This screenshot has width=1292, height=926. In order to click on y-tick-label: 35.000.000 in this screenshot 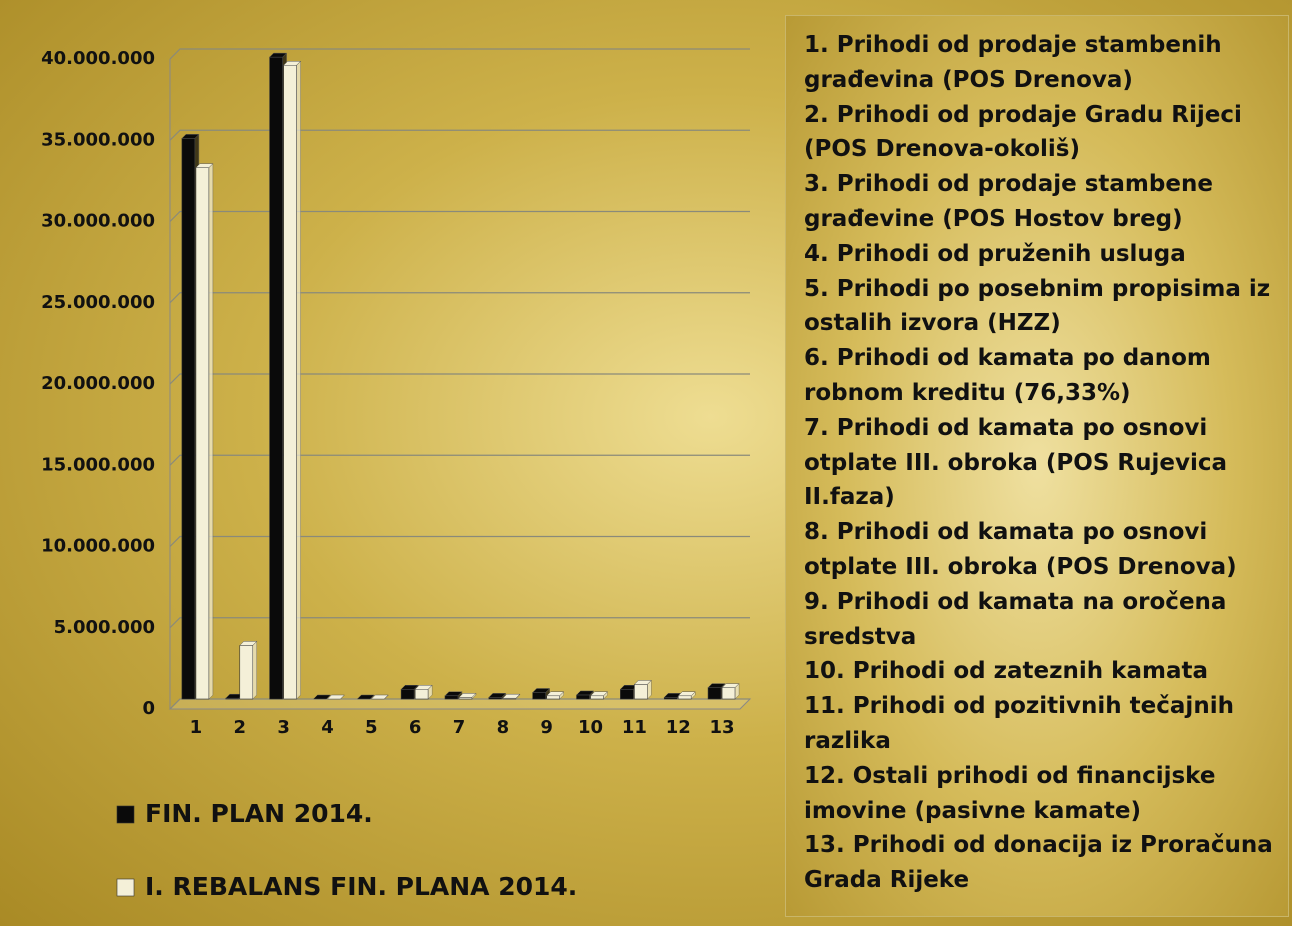, I will do `click(98, 139)`.